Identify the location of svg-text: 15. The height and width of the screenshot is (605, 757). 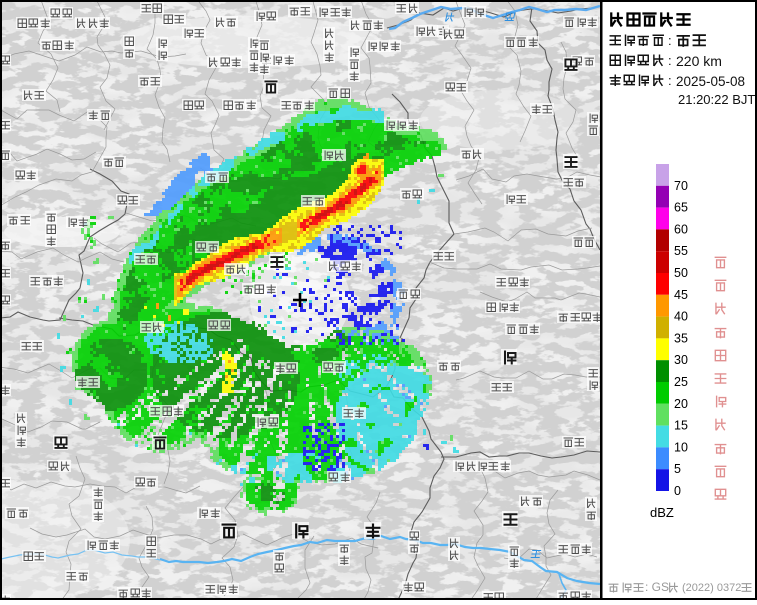
(681, 426).